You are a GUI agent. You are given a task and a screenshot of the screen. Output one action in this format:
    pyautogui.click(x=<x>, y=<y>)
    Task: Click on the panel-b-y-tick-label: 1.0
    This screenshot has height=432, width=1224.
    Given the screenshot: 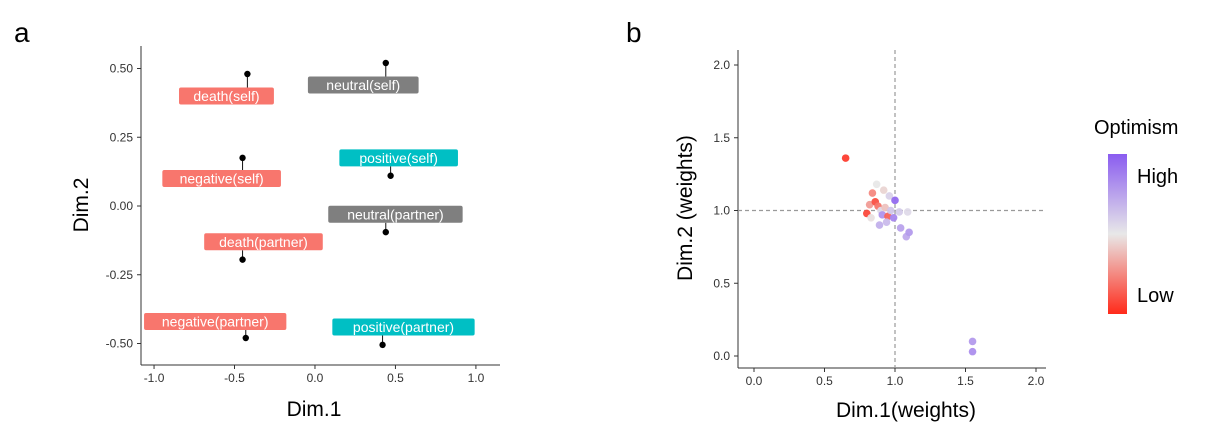 What is the action you would take?
    pyautogui.click(x=721, y=211)
    